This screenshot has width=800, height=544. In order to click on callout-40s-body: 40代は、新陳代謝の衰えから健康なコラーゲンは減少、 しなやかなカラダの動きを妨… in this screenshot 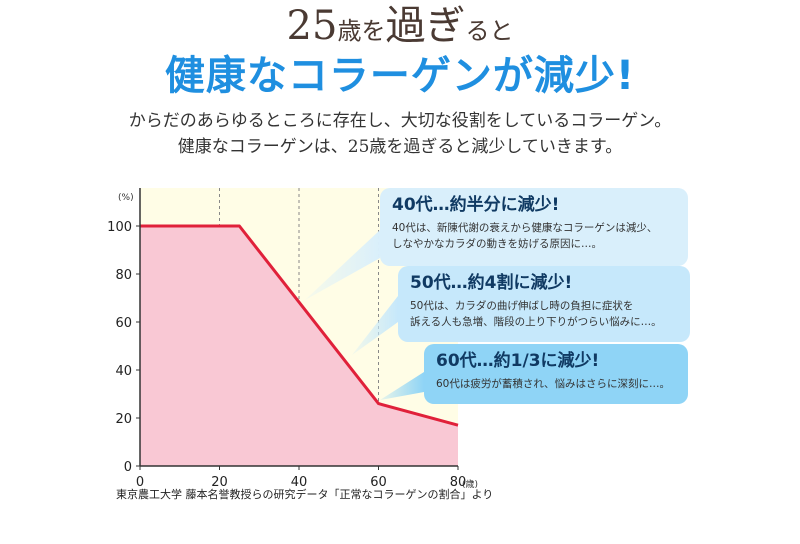, I will do `click(534, 236)`.